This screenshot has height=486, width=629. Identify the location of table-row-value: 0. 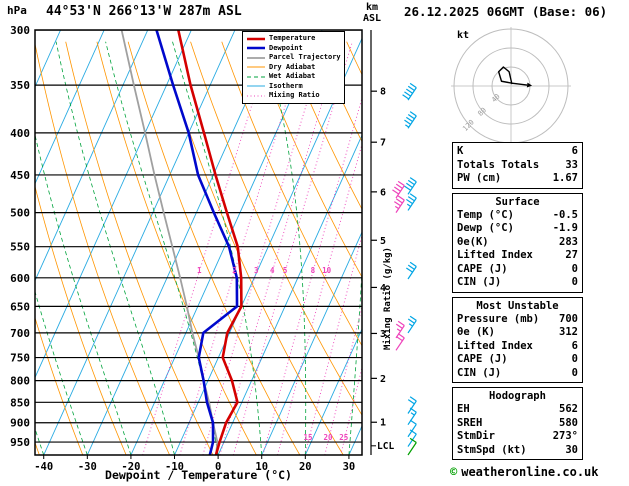
(574, 372).